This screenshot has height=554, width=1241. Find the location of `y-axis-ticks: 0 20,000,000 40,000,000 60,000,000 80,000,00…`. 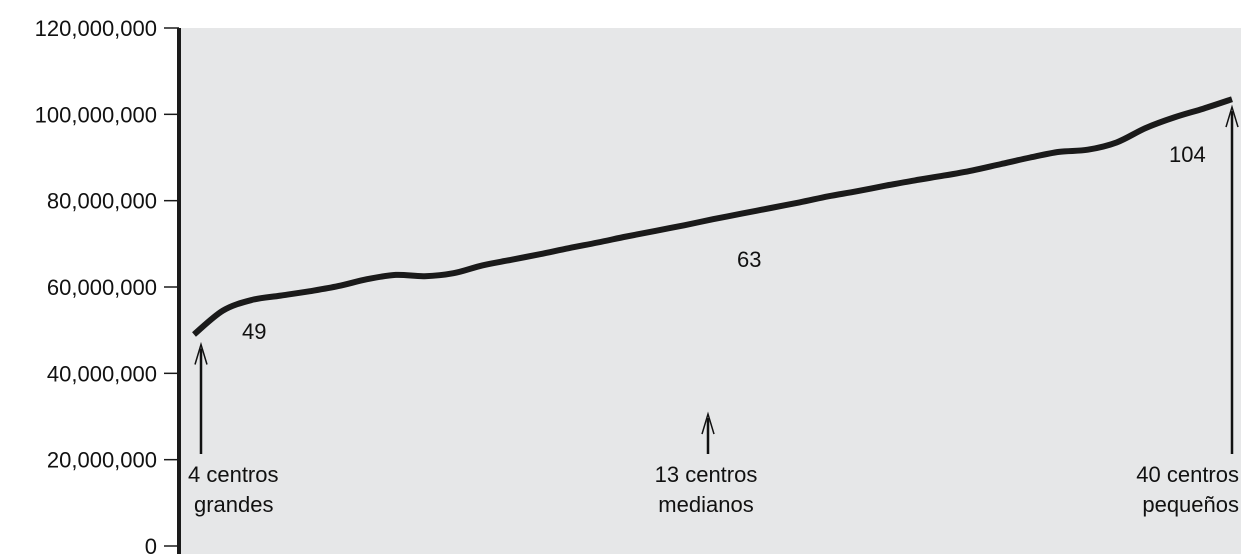

y-axis-ticks: 0 20,000,000 40,000,000 60,000,000 80,000,00… is located at coordinates (107, 285).